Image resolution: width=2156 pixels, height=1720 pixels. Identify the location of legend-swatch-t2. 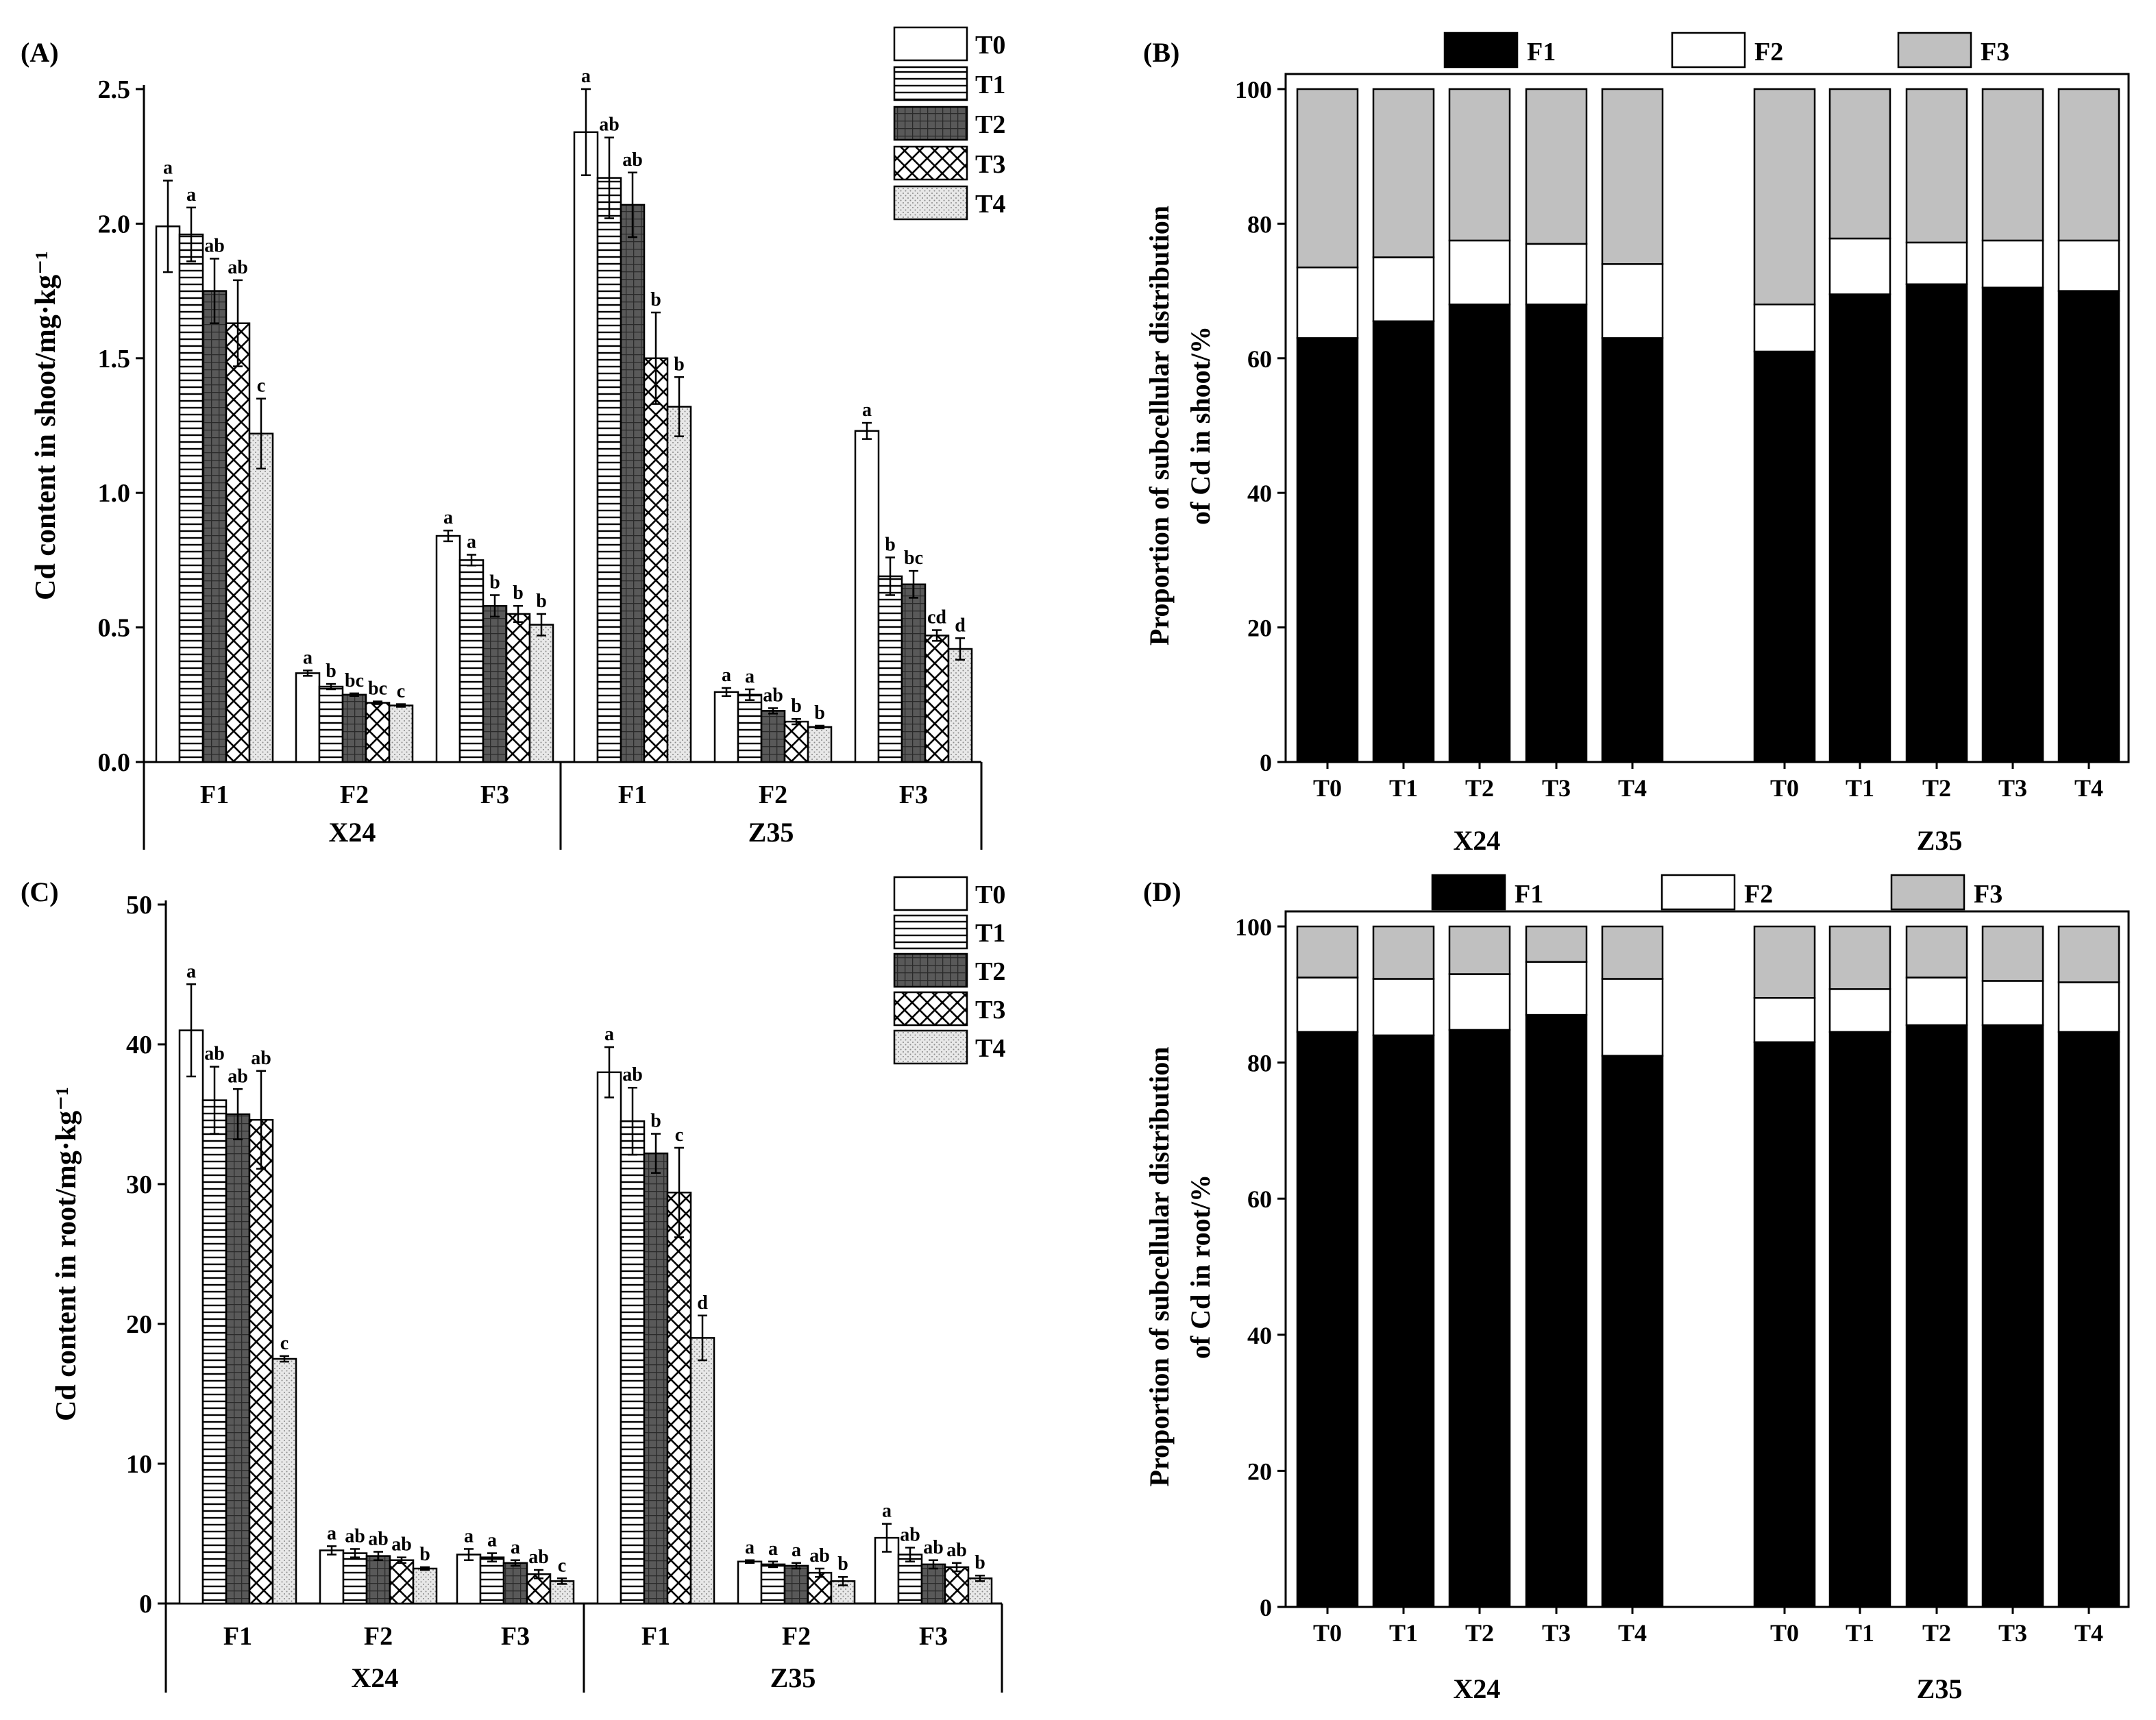
(930, 123).